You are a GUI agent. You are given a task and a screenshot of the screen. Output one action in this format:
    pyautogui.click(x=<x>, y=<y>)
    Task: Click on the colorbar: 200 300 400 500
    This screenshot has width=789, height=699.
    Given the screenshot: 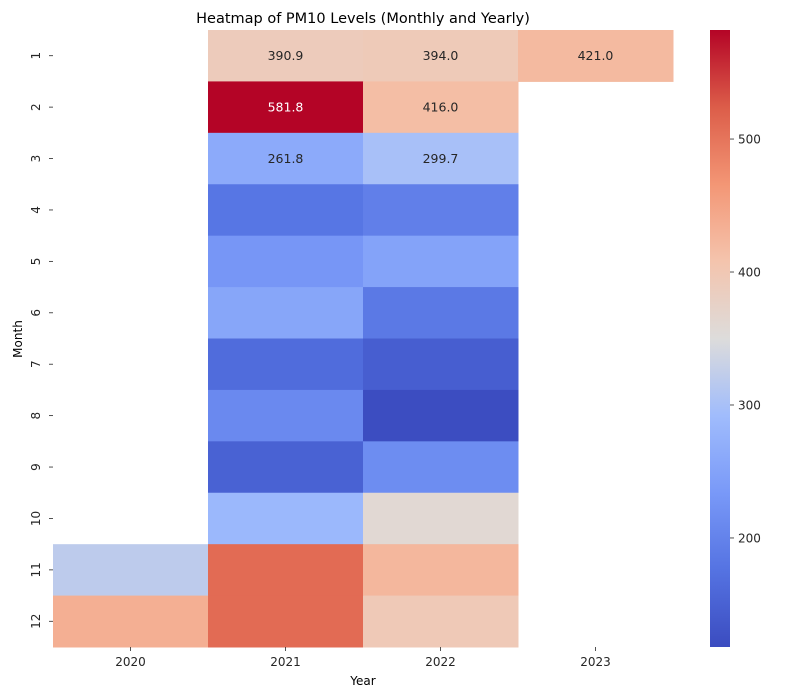 What is the action you would take?
    pyautogui.click(x=735, y=338)
    